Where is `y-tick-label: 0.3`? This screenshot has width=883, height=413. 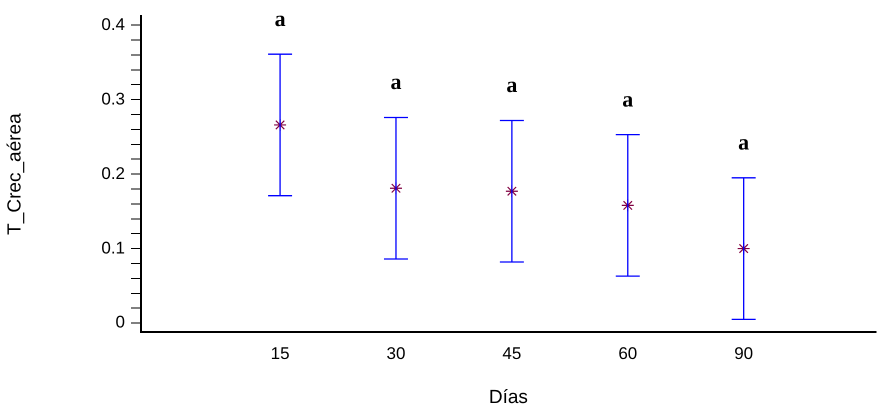
y-tick-label: 0.3 is located at coordinates (113, 98).